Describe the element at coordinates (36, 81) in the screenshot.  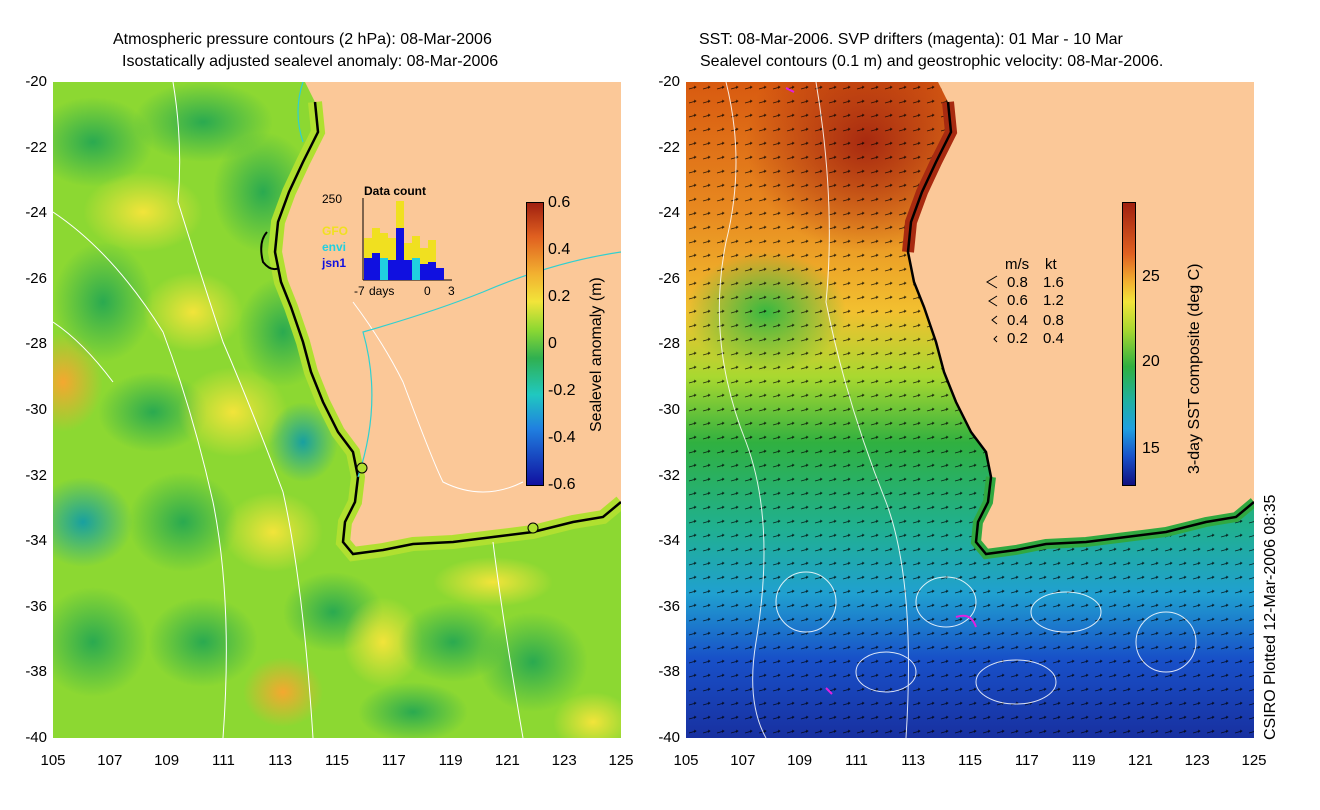
I see `left-y-tick: -20` at that location.